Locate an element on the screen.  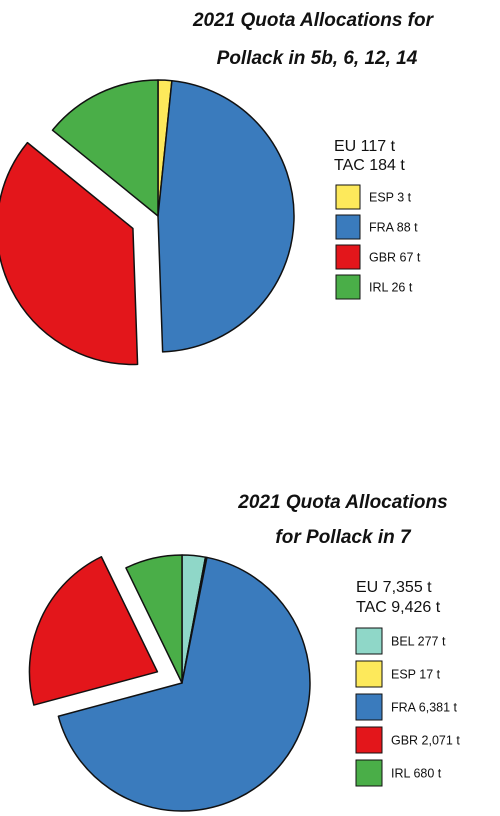
chart-2-legend-label-irl: IRL 680 t is located at coordinates (416, 774).